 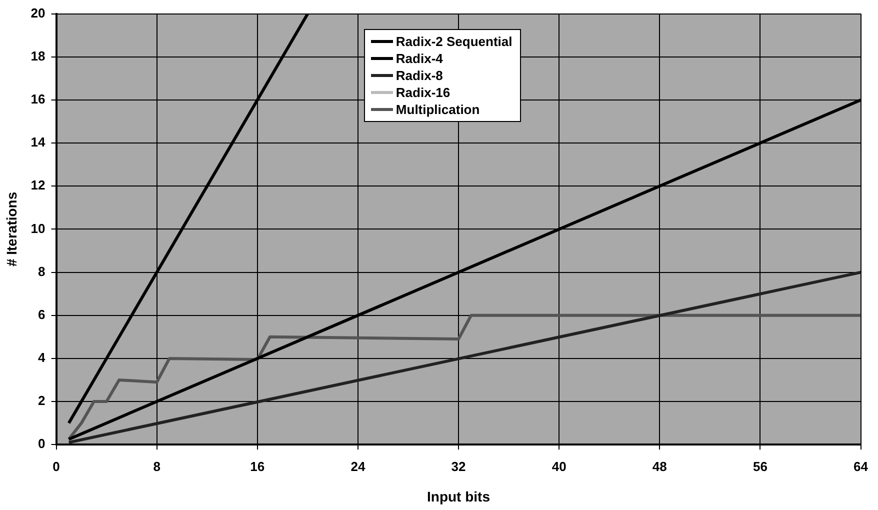 What do you see at coordinates (38, 99) in the screenshot?
I see `y-tick-label: 16` at bounding box center [38, 99].